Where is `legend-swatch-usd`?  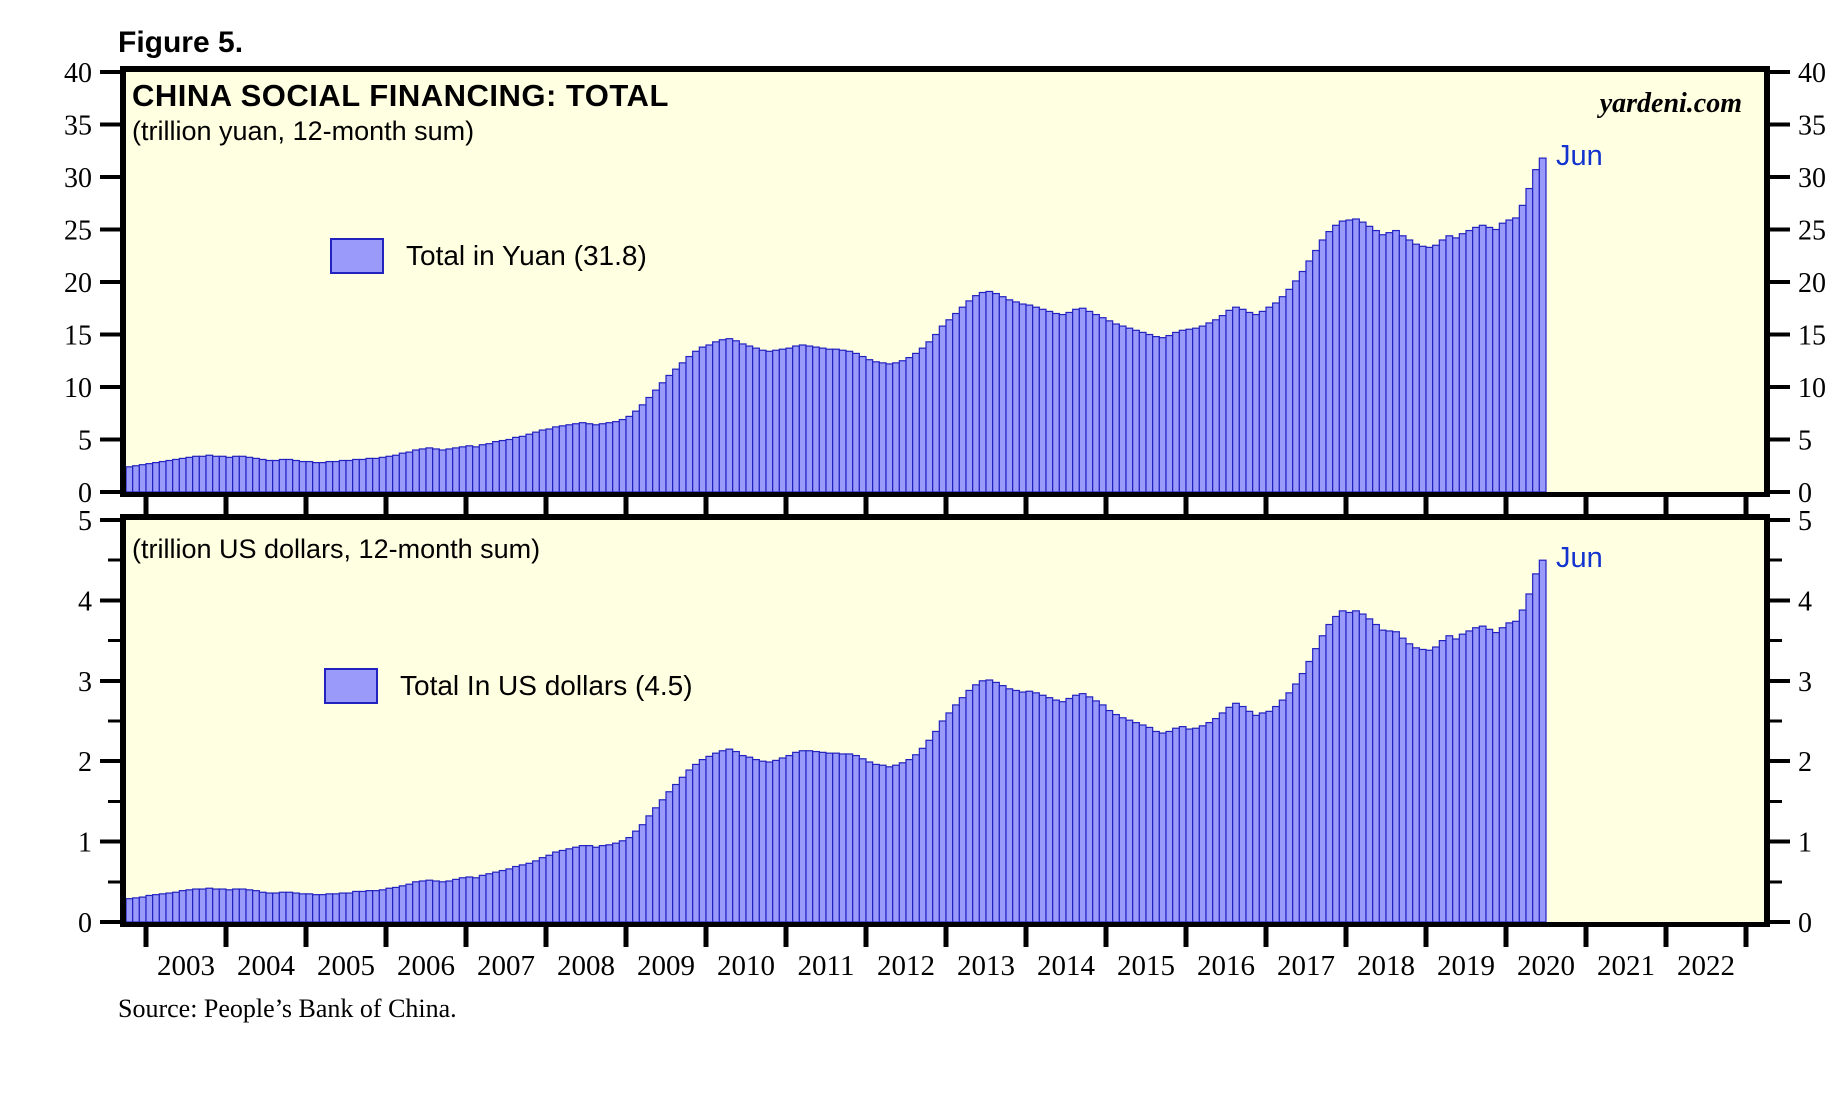 legend-swatch-usd is located at coordinates (351, 686).